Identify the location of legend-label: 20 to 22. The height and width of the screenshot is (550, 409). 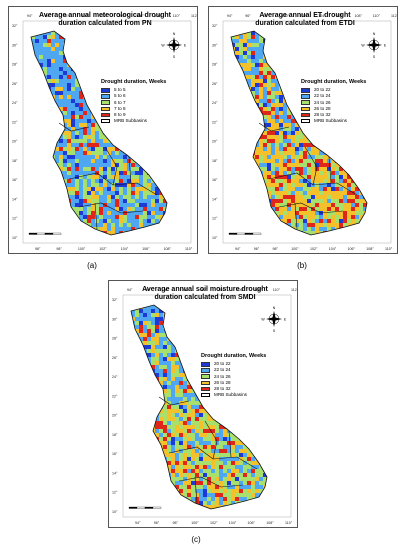
(222, 364).